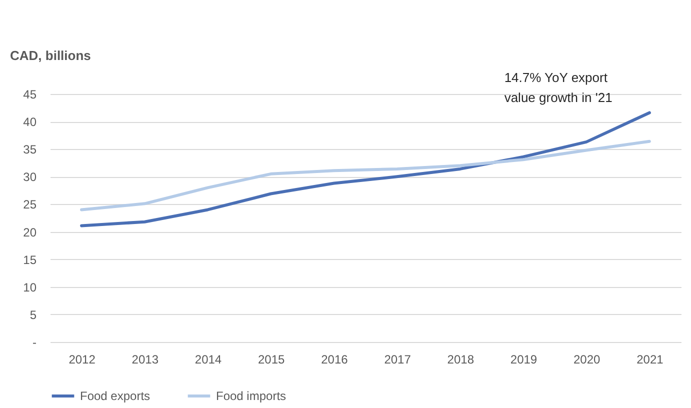  Describe the element at coordinates (272, 359) in the screenshot. I see `x-tick-label: 2015` at that location.